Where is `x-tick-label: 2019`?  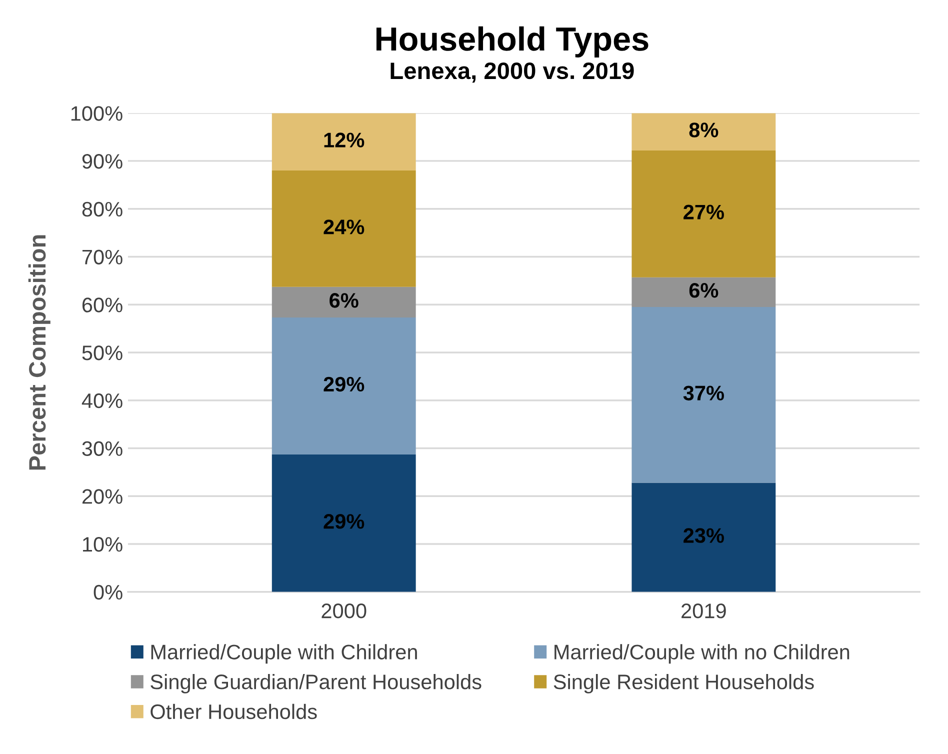 x-tick-label: 2019 is located at coordinates (704, 611).